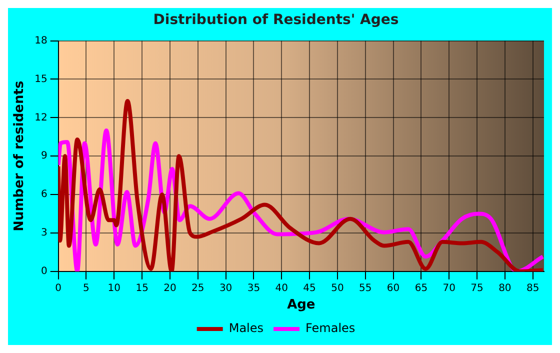  Describe the element at coordinates (142, 288) in the screenshot. I see `x-tick-label: 15` at that location.